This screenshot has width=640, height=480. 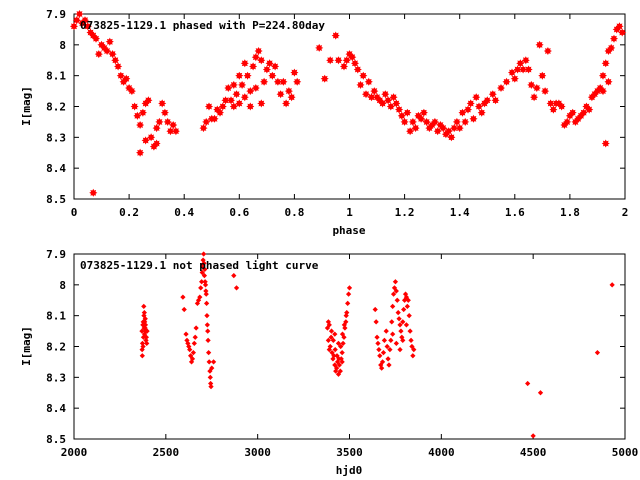 I want to click on x-tick-label: 0.2, so click(x=129, y=212).